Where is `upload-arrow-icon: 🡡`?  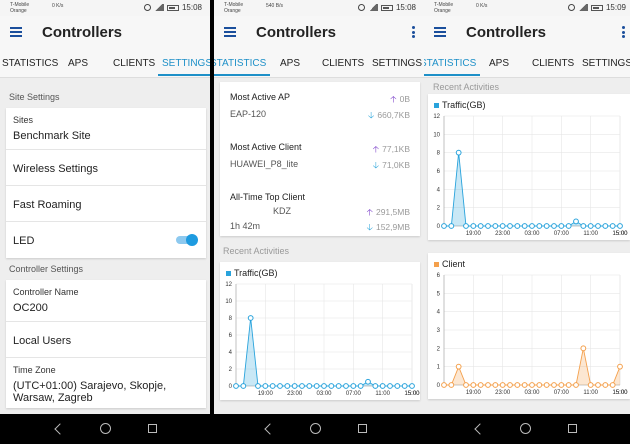
upload-arrow-icon: 🡡 is located at coordinates (393, 99).